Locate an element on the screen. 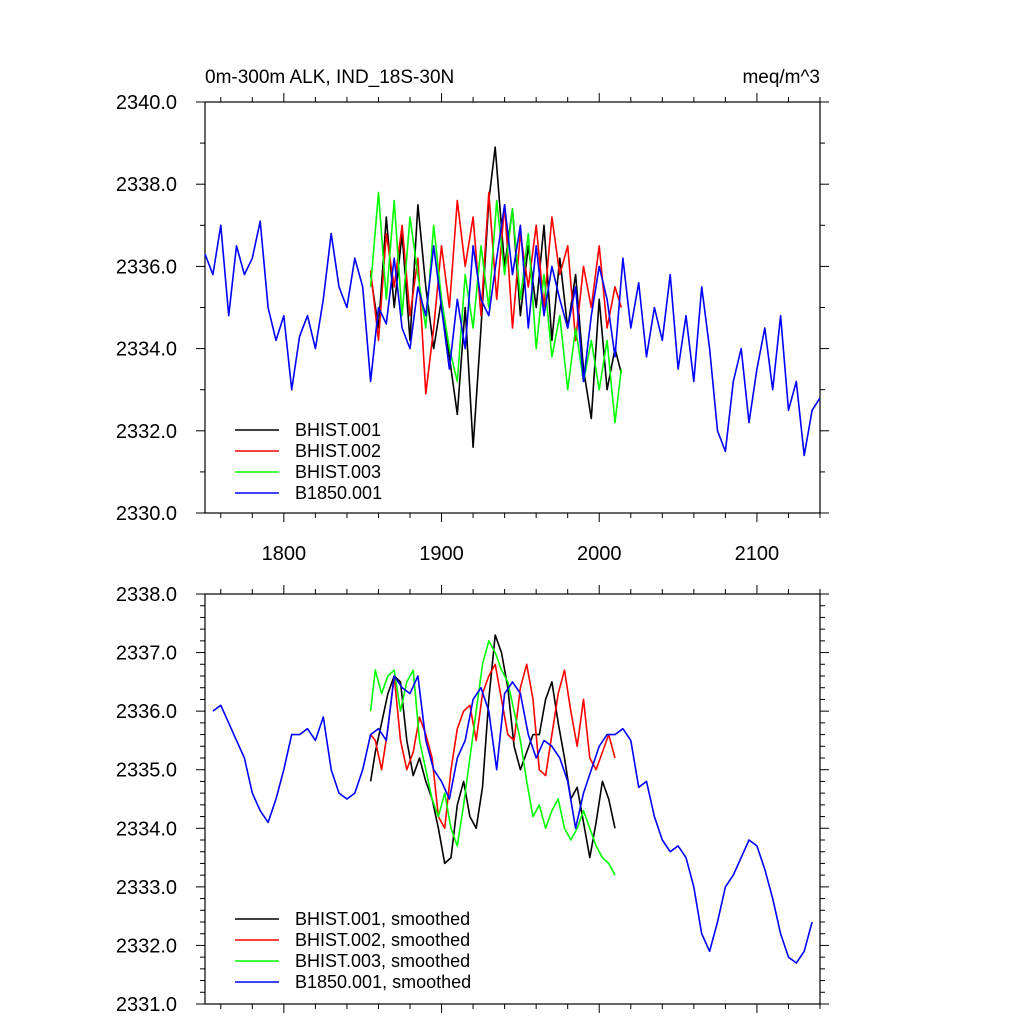  top-panel-title-left: 0m-300m ALK, IND_18S-30N is located at coordinates (329, 77).